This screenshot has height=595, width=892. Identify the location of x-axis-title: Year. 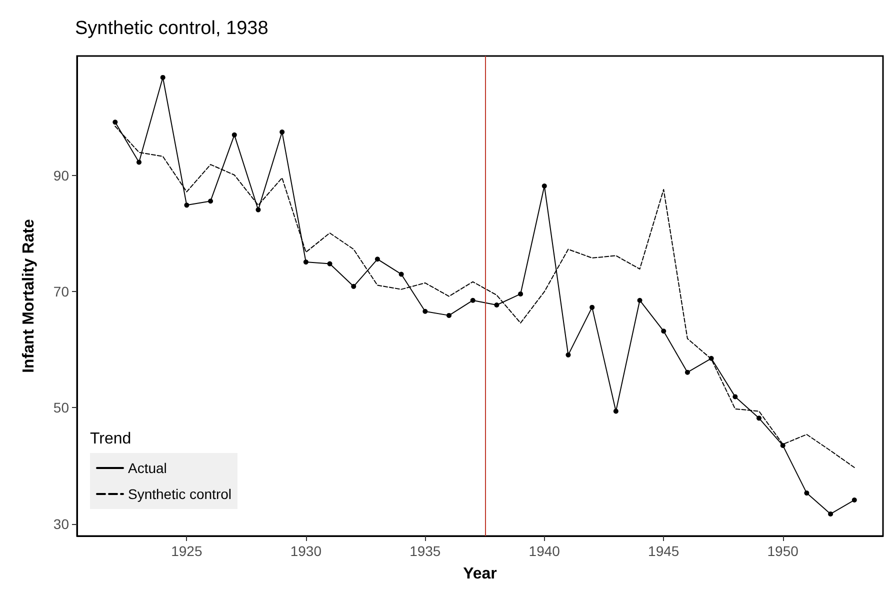
(480, 574).